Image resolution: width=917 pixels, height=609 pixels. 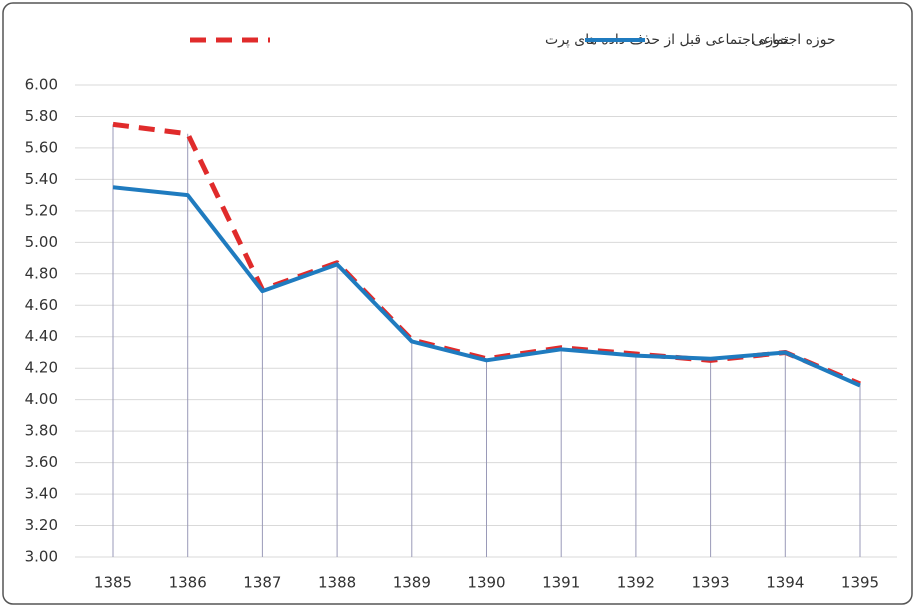 I want to click on x-tick-label: 1388, so click(x=337, y=583).